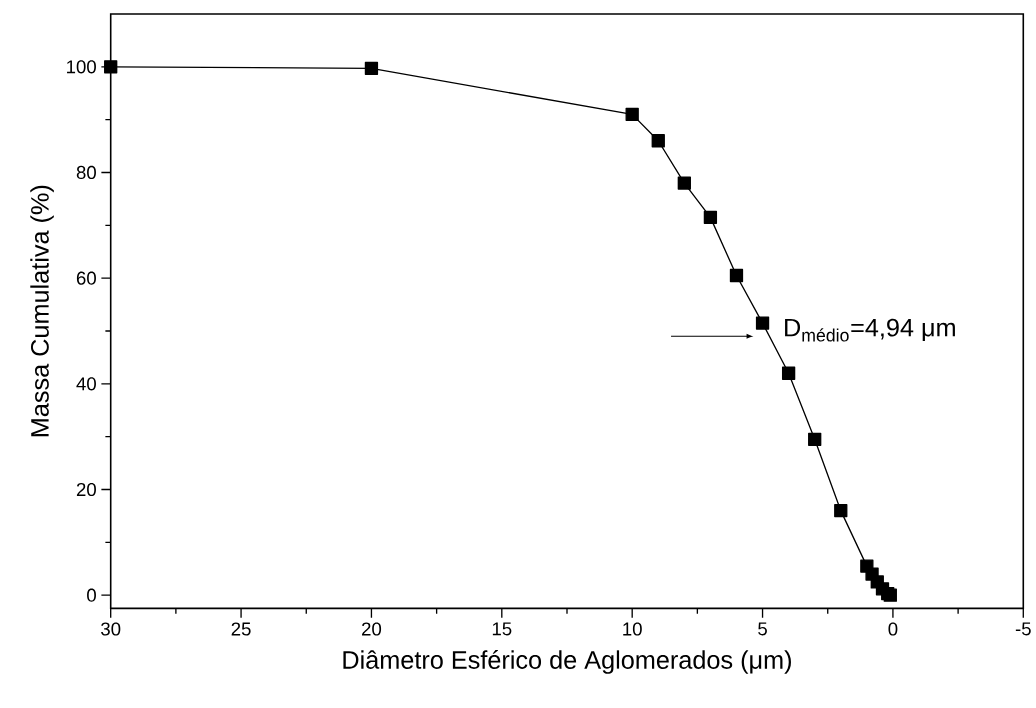 Image resolution: width=1036 pixels, height=708 pixels. Describe the element at coordinates (567, 661) in the screenshot. I see `x-axis-title: Diâmetro Esférico de Aglomerados (μm)` at that location.